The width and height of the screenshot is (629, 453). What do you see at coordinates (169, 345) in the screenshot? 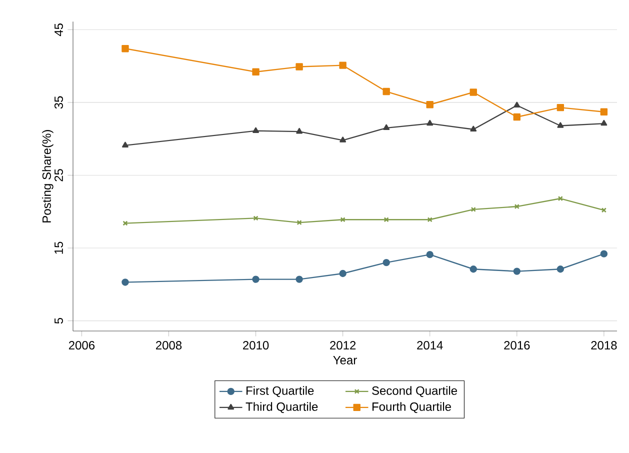
I see `x-tick-label: 2008` at bounding box center [169, 345].